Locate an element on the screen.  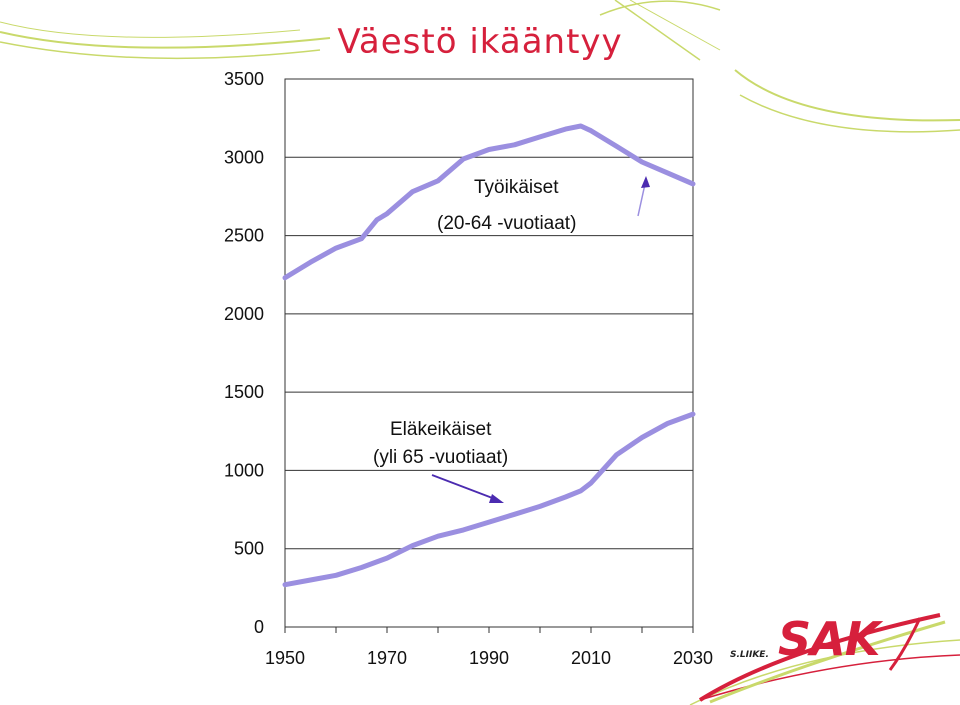
x-tick-label: 1970 is located at coordinates (387, 658).